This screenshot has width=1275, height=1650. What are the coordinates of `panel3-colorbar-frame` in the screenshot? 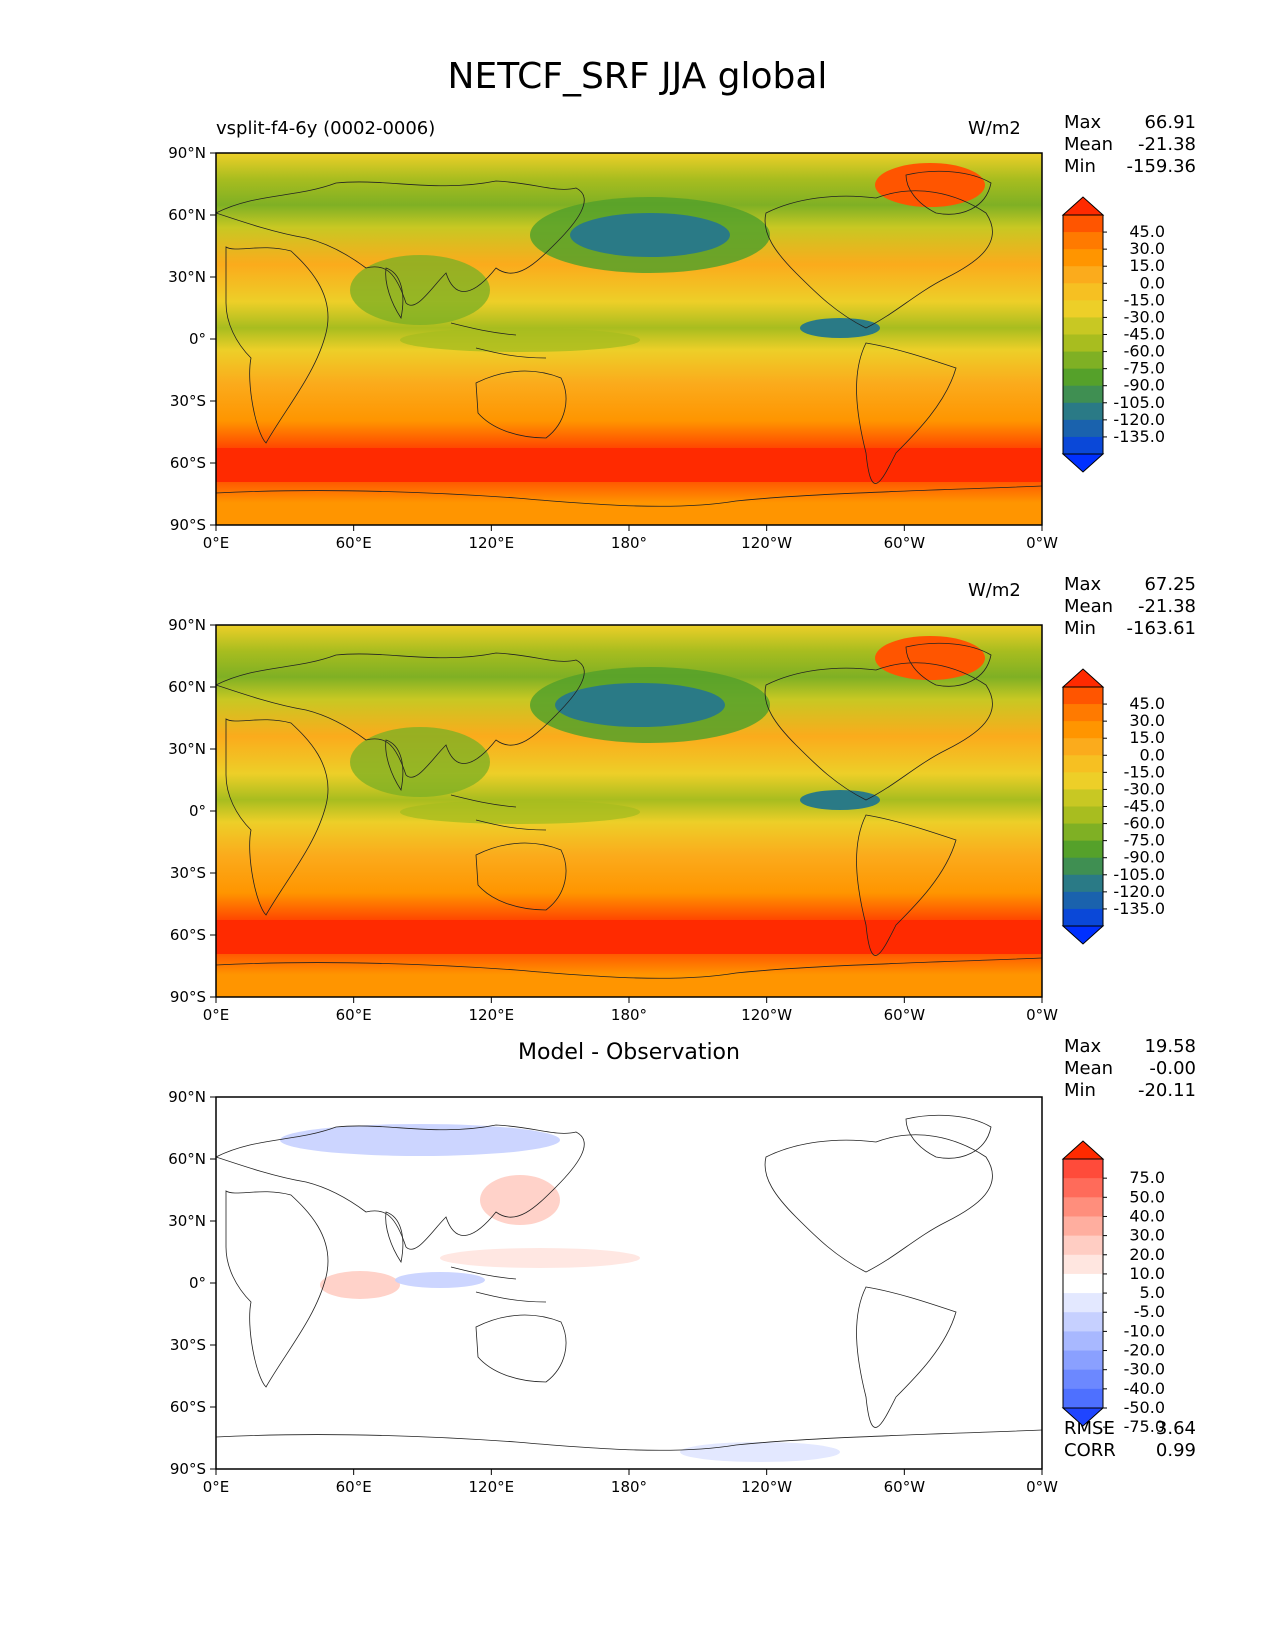 It's located at (1083, 1283).